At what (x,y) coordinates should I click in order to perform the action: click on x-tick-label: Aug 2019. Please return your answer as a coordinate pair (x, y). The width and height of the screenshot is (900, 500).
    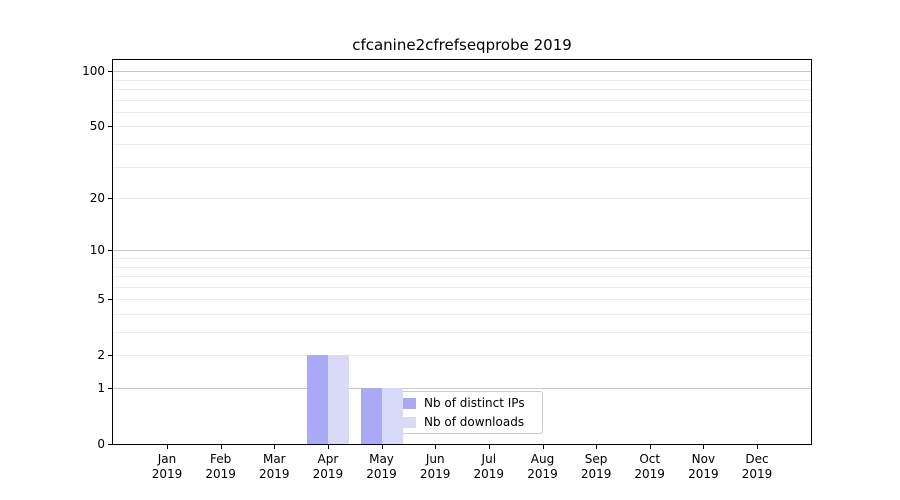
    Looking at the image, I should click on (543, 467).